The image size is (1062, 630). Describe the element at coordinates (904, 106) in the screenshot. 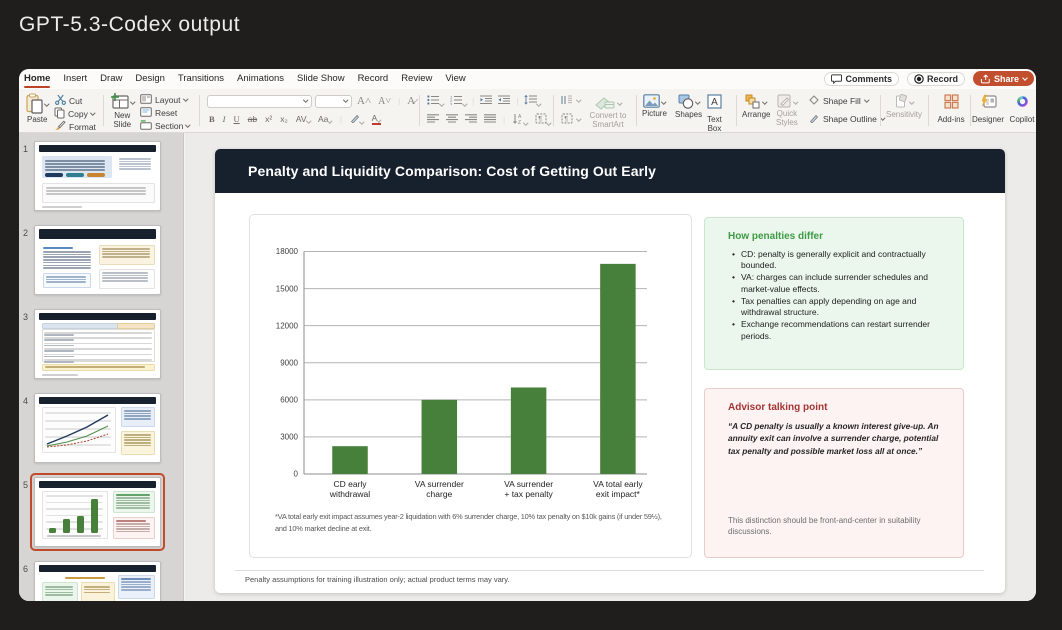

I see `sensitivity-button: Sensitivity` at that location.